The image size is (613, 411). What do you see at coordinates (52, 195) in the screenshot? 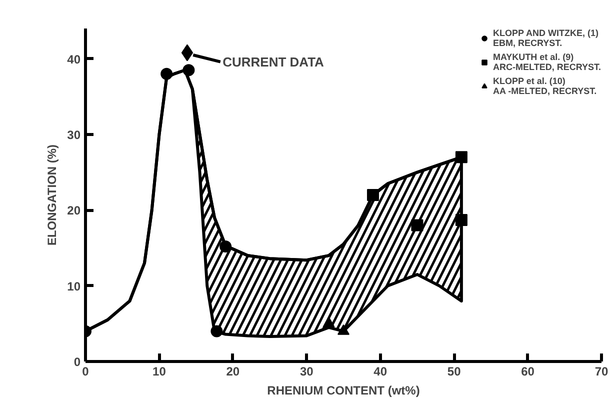
I see `y-axis-title: ELONGATION (%)` at bounding box center [52, 195].